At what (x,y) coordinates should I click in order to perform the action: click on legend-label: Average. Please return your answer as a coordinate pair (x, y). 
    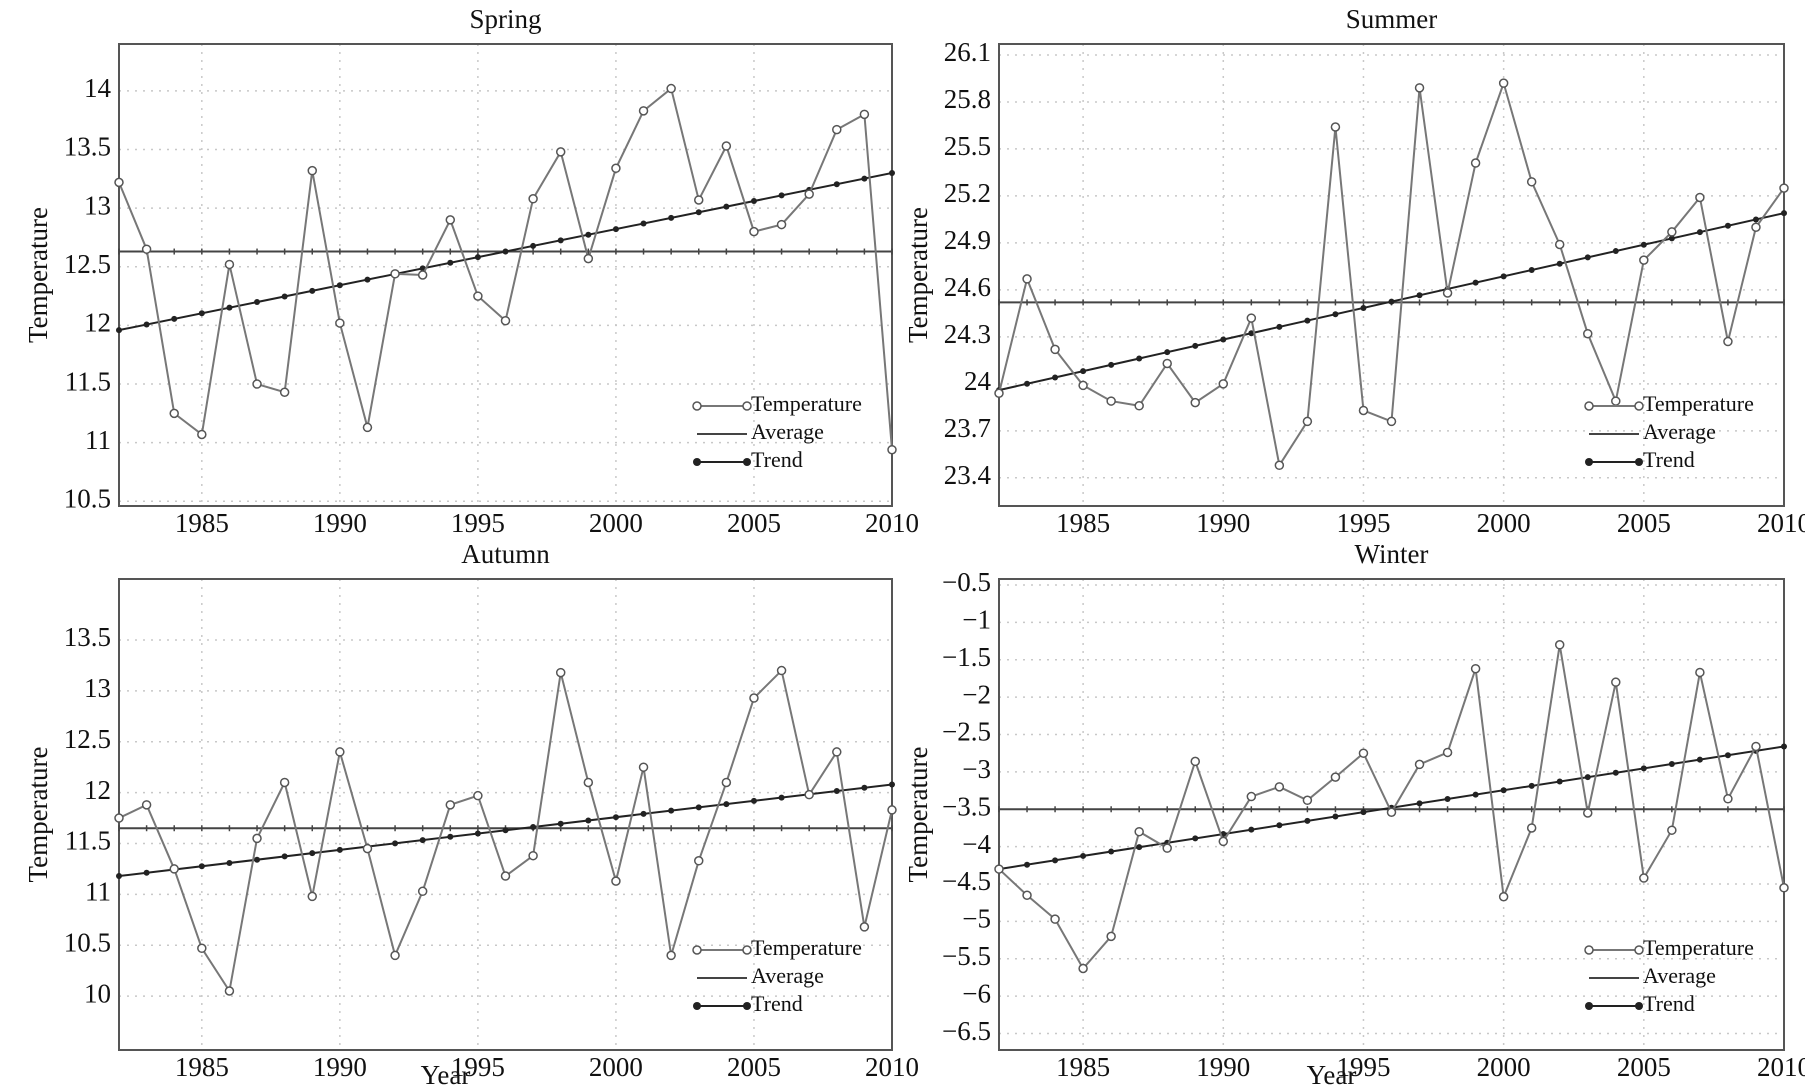
    Looking at the image, I should click on (787, 975).